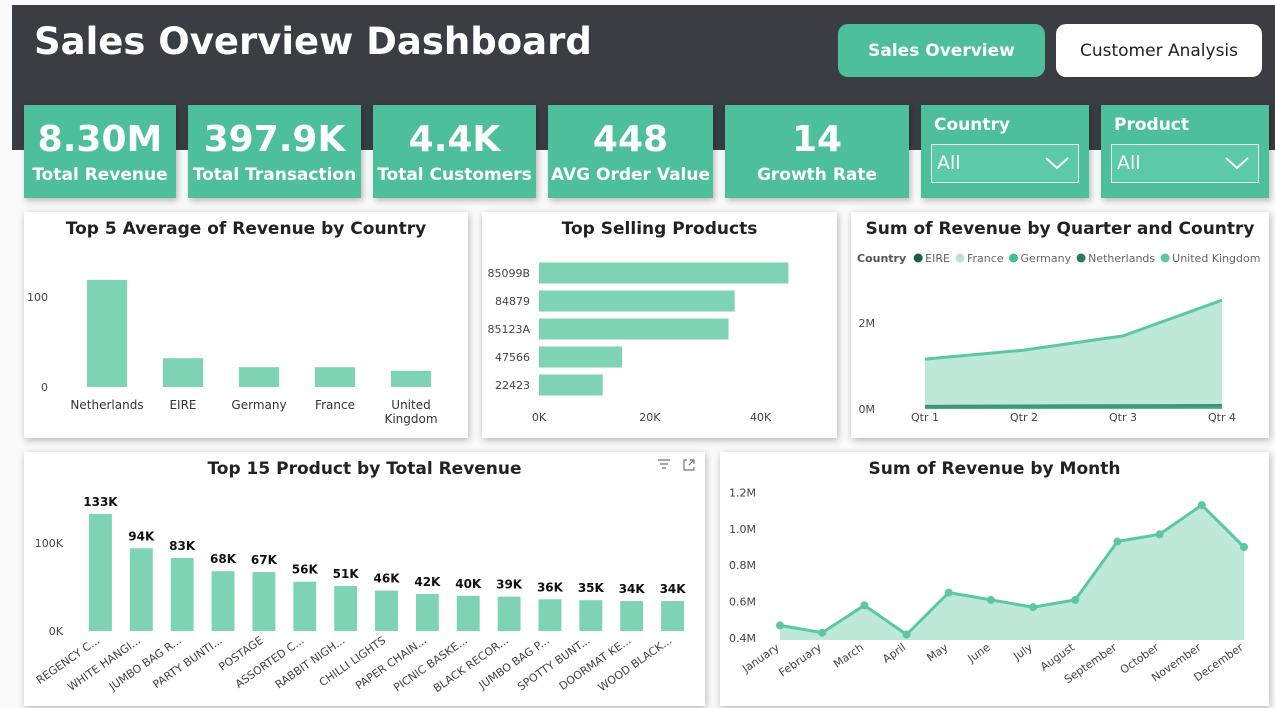 Image resolution: width=1275 pixels, height=708 pixels. What do you see at coordinates (1123, 417) in the screenshot?
I see `x-tick-label: Qtr 3` at bounding box center [1123, 417].